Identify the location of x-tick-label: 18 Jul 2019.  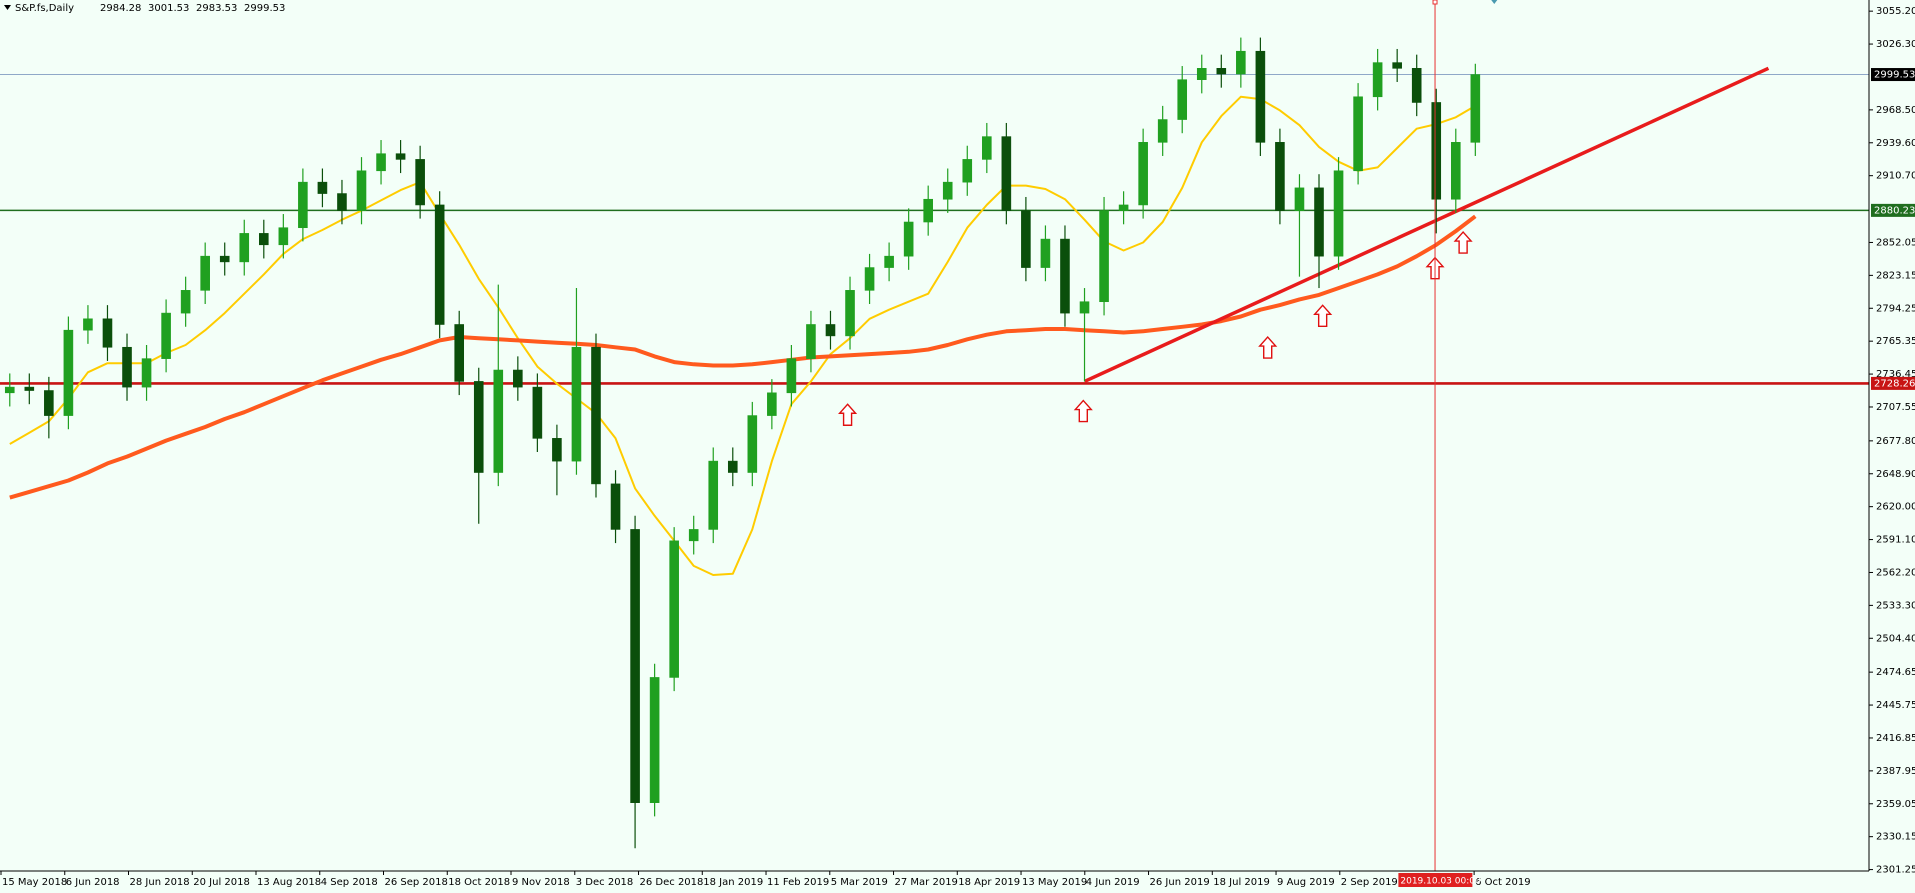
(1241, 882).